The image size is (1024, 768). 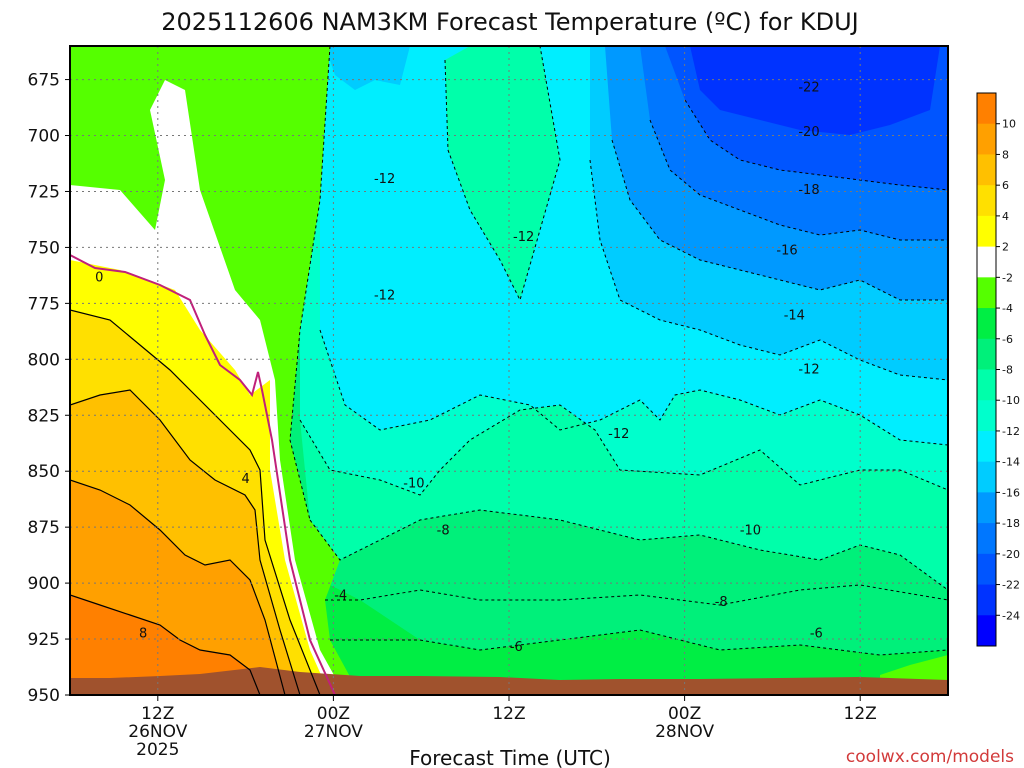 I want to click on y-tick-label: 750, so click(x=44, y=248).